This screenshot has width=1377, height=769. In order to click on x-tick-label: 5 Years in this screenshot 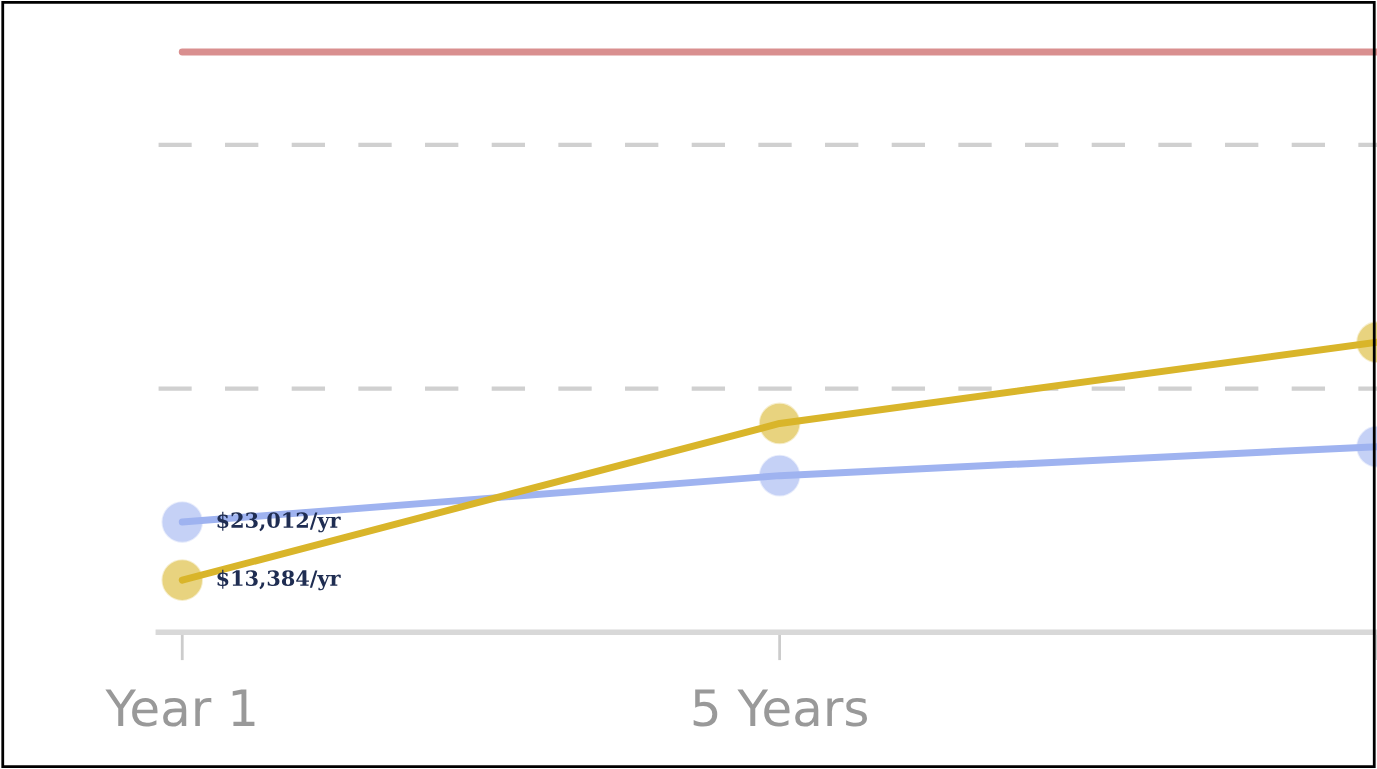, I will do `click(780, 708)`.